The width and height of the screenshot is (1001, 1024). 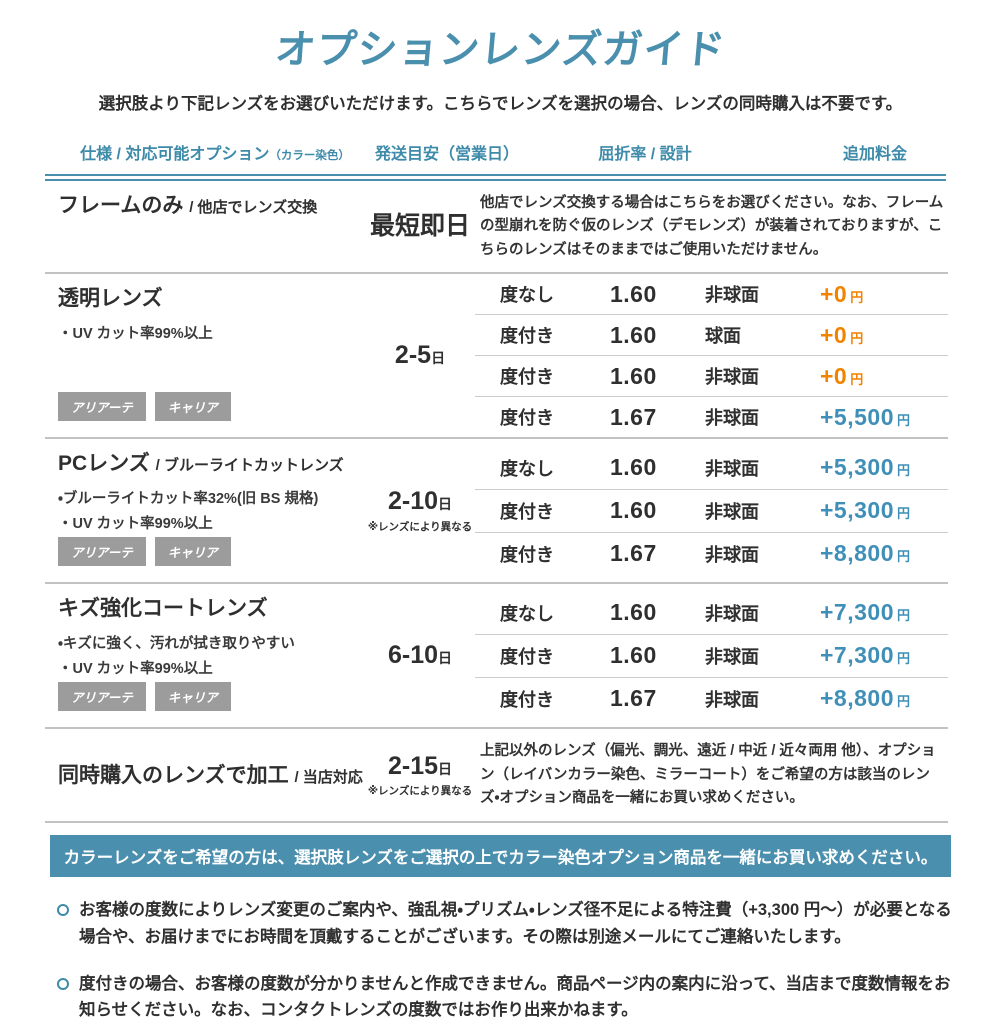 What do you see at coordinates (447, 154) in the screenshot?
I see `column-header-shipping: 発送目安（営業日）` at bounding box center [447, 154].